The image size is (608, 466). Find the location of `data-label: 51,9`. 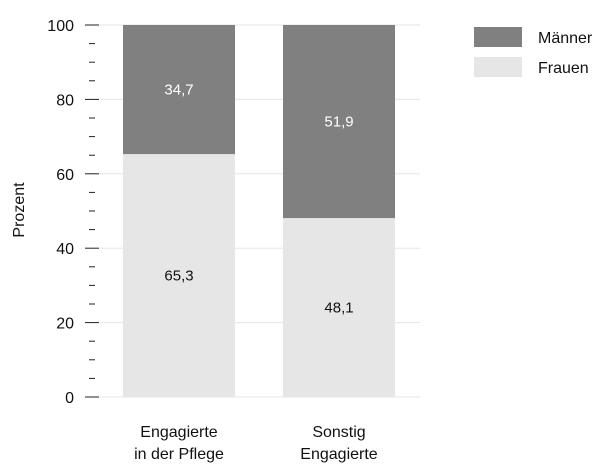

data-label: 51,9 is located at coordinates (338, 122).